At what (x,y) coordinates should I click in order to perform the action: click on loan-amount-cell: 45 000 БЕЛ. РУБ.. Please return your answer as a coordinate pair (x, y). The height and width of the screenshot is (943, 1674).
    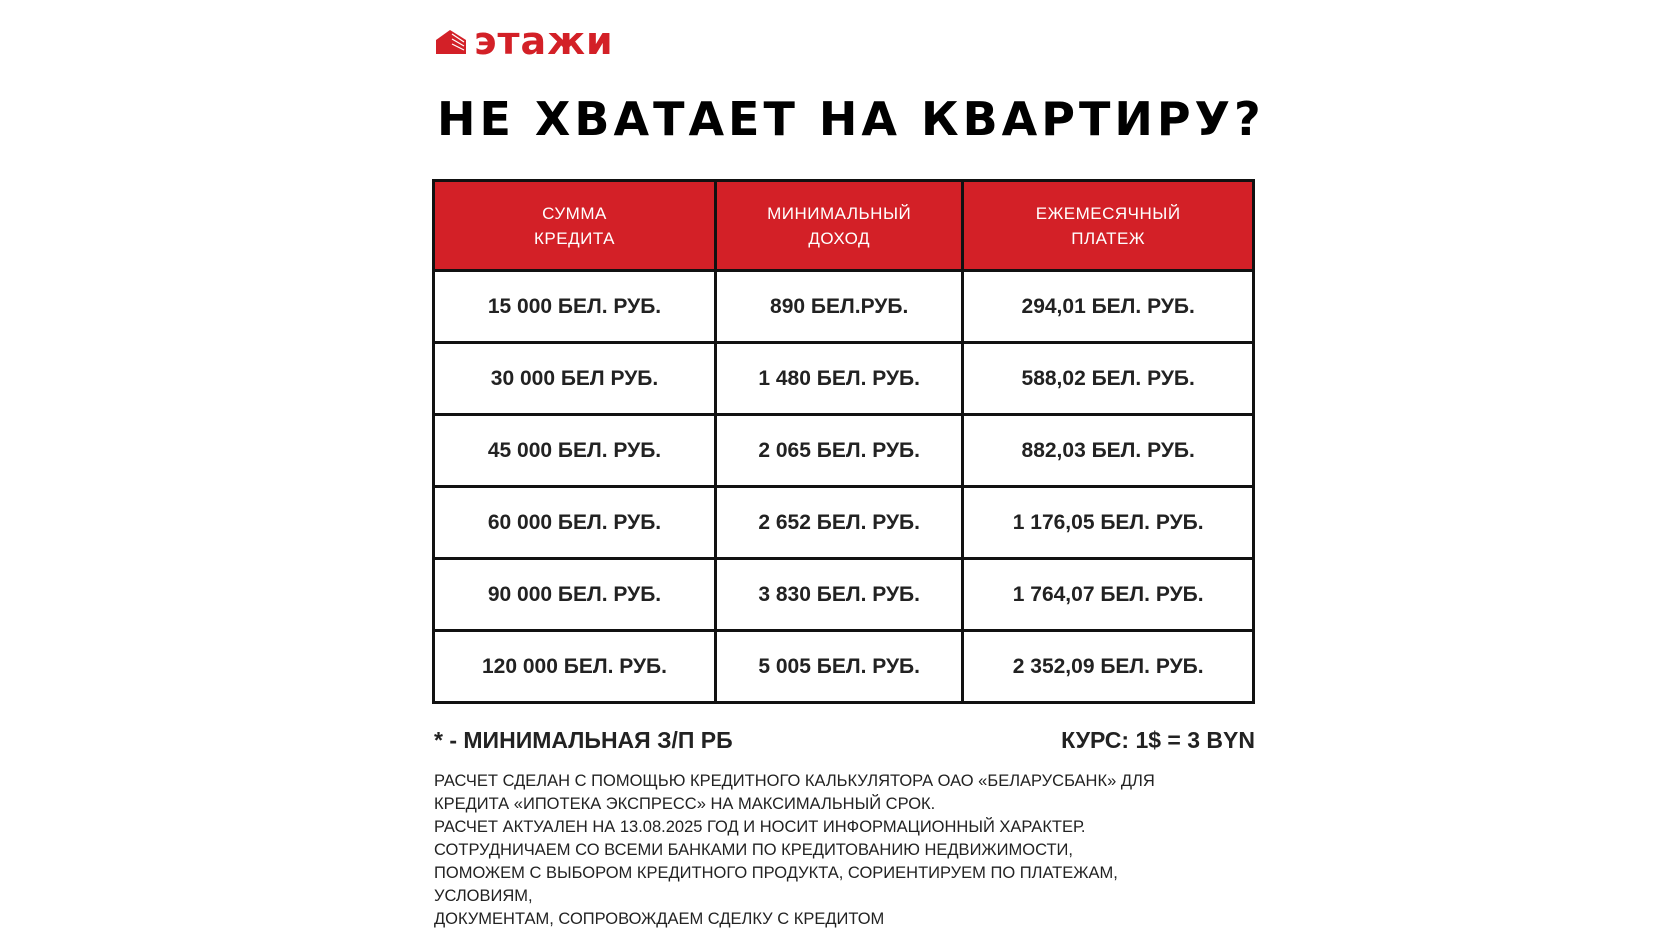
    Looking at the image, I should click on (574, 450).